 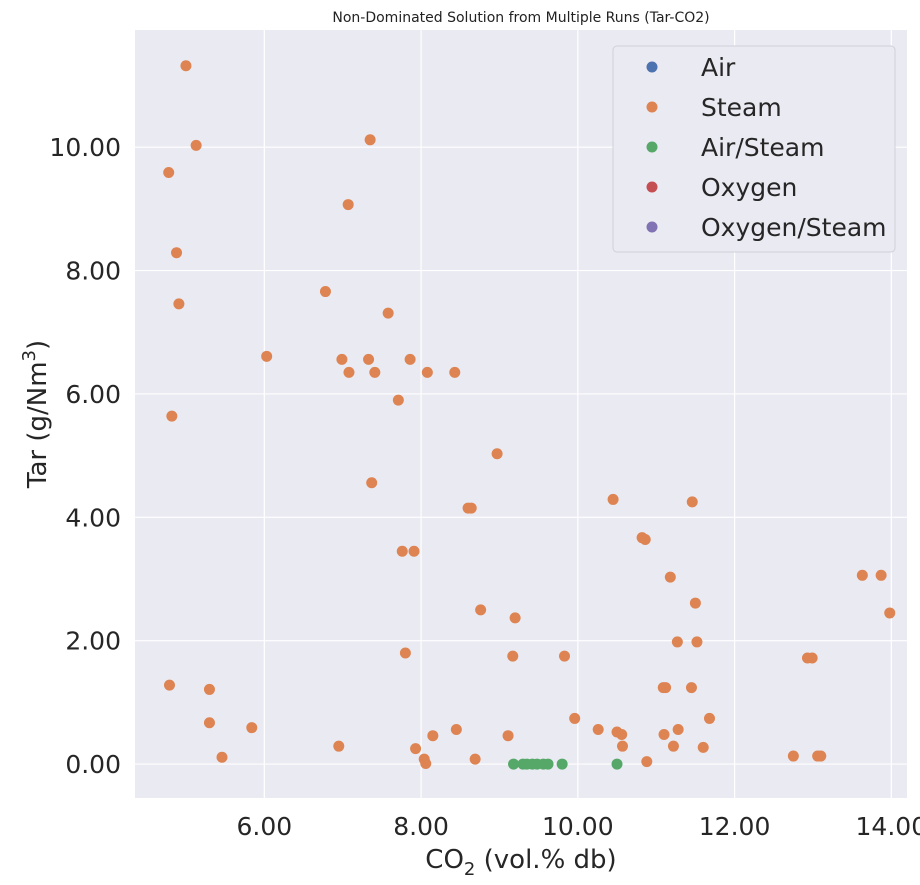 What do you see at coordinates (93, 517) in the screenshot?
I see `y-tick-label: 4.00` at bounding box center [93, 517].